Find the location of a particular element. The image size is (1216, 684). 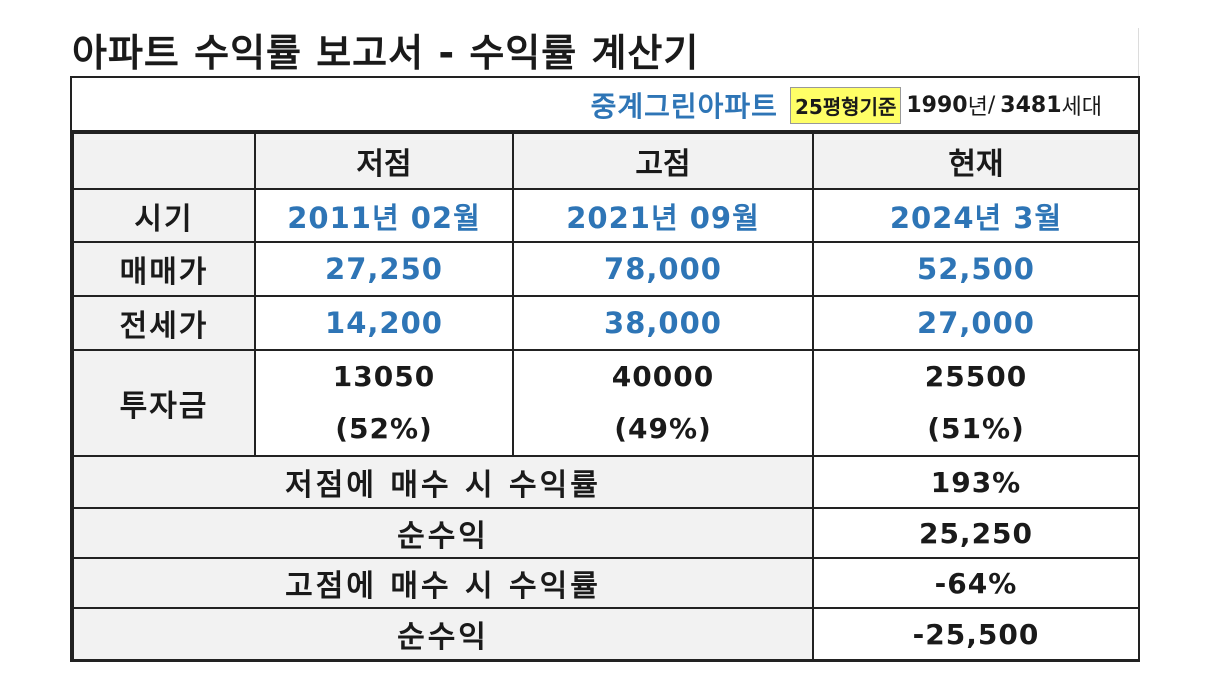

investment-high-amount: 40000 is located at coordinates (663, 376).